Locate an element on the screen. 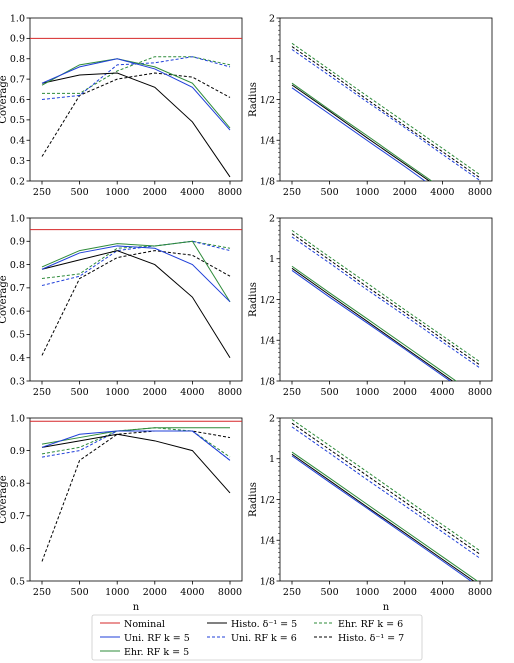  chart-panel-2: 1/8 1/4 1/2 1 2 250 500 1000 2000 4000 8000 Radius is located at coordinates (370, 105).